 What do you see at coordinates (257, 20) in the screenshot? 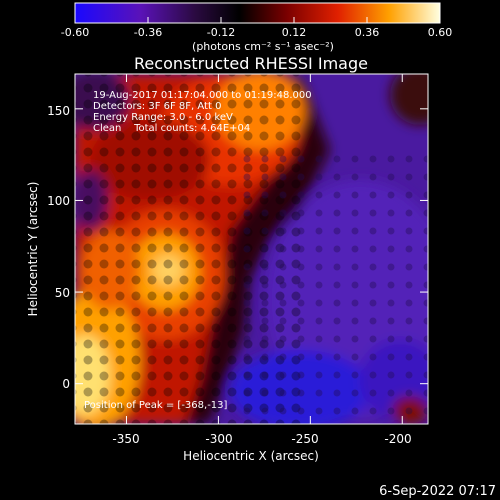
I see `colorbar-ticks` at bounding box center [257, 20].